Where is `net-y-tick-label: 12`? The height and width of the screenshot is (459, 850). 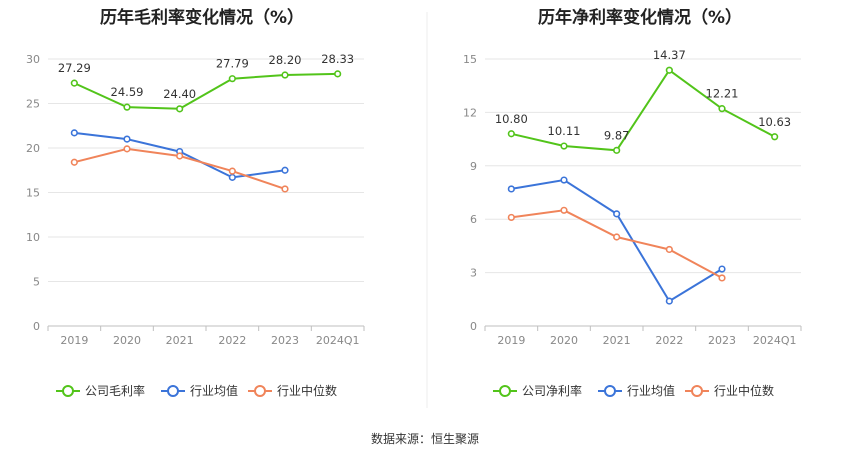 net-y-tick-label: 12 is located at coordinates (470, 112).